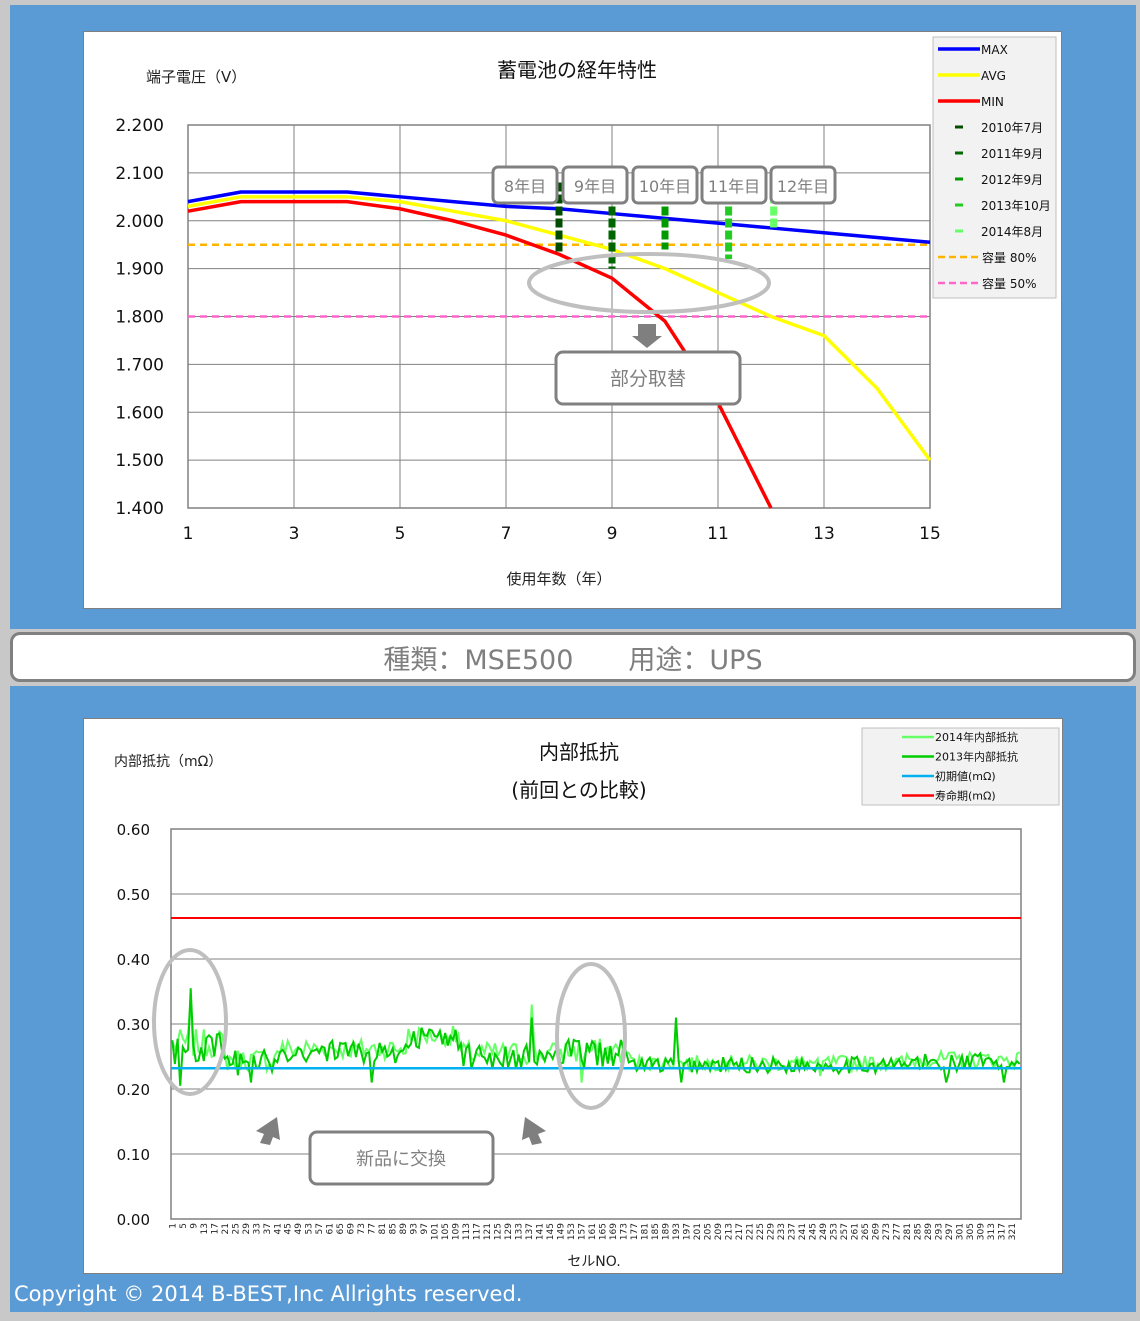 Image resolution: width=1140 pixels, height=1321 pixels. Describe the element at coordinates (771, 1231) in the screenshot. I see `x-tick-label: 229` at that location.